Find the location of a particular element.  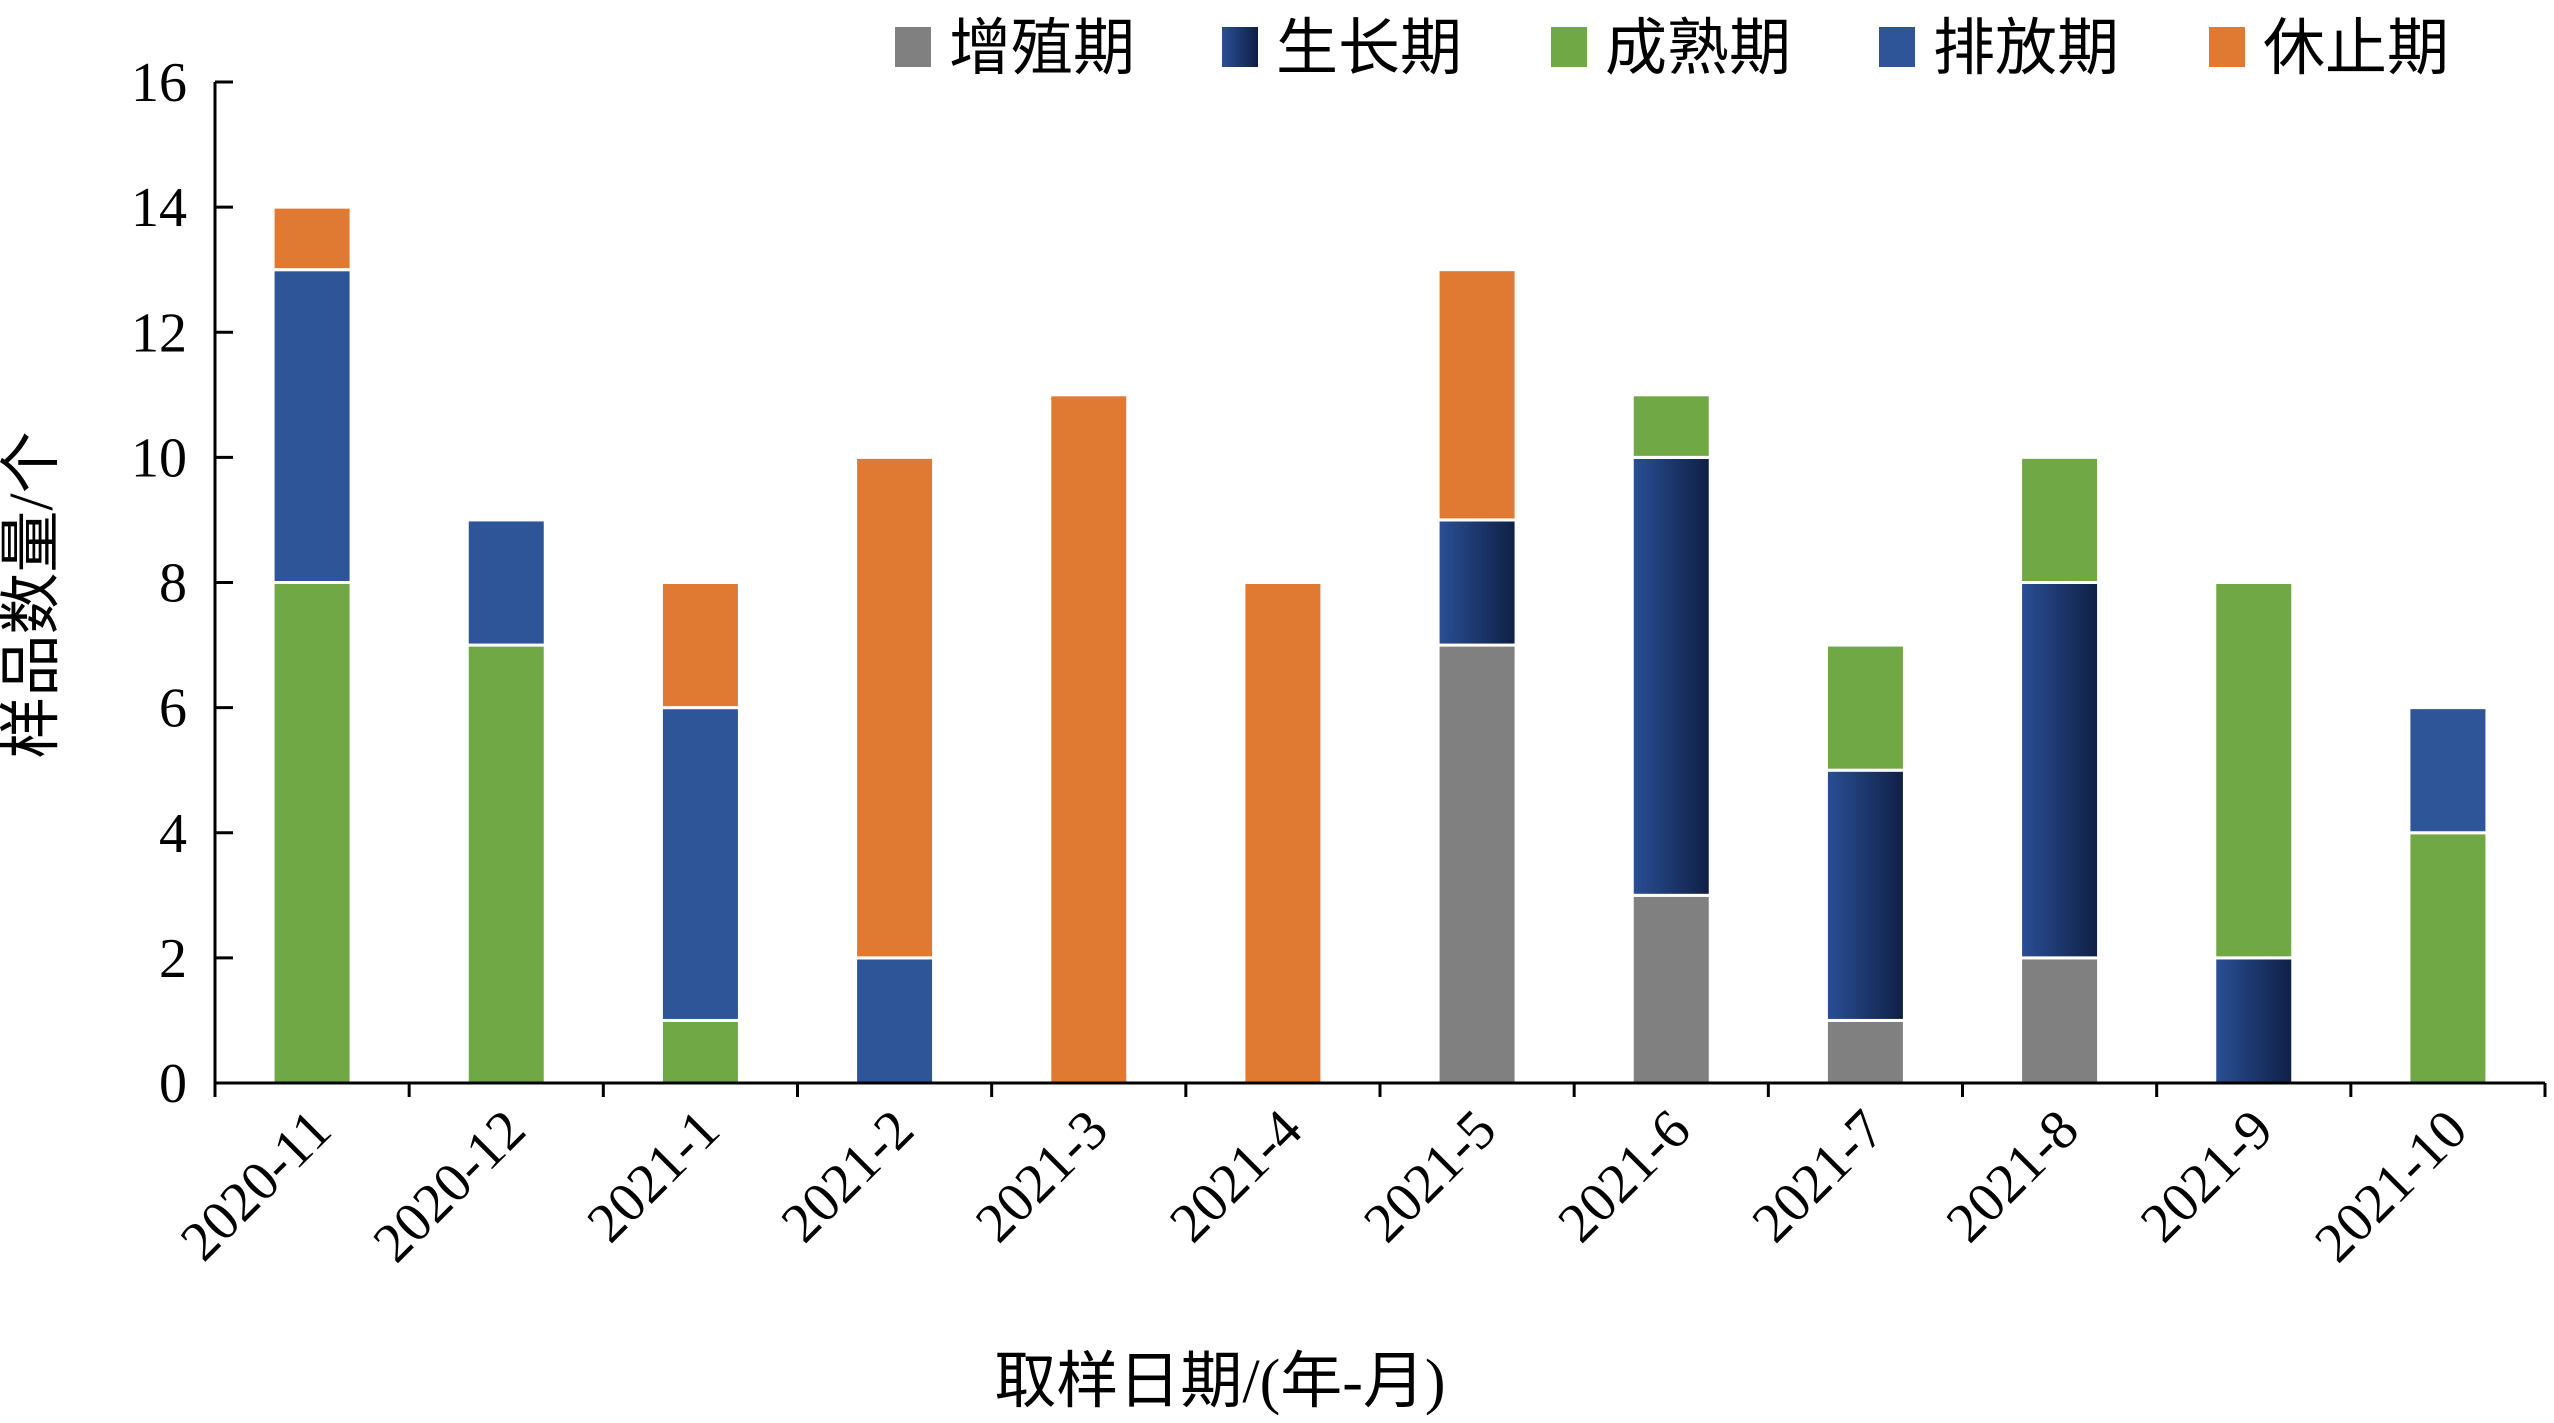

legend-label: 成熟期 is located at coordinates (1698, 49).